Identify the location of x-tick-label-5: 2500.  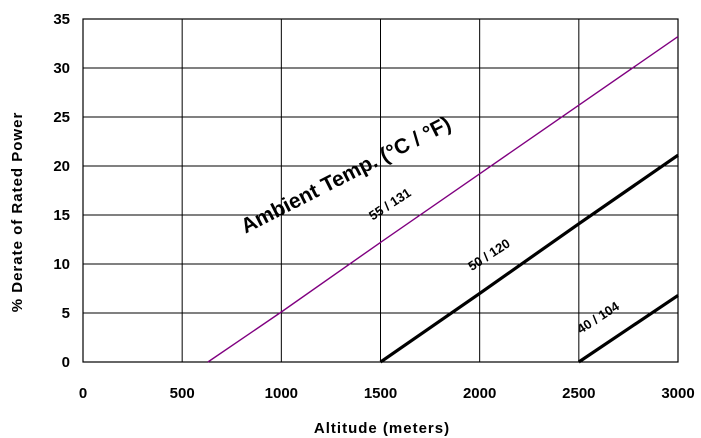
(578, 393).